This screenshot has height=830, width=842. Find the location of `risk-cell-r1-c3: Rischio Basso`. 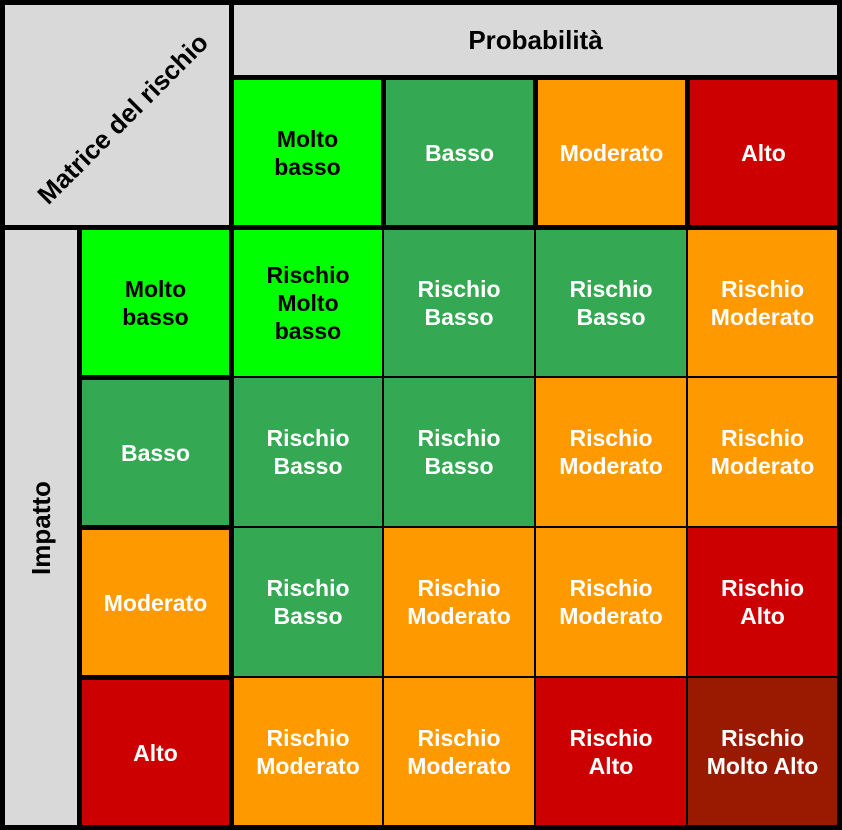

risk-cell-r1-c3: Rischio Basso is located at coordinates (611, 303).